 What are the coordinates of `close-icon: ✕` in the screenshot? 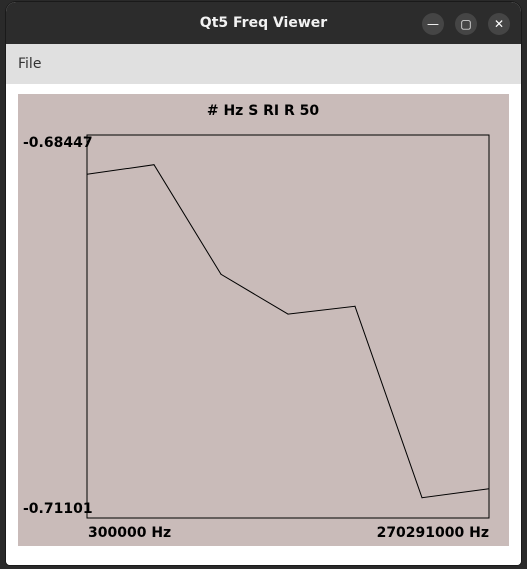 It's located at (499, 24).